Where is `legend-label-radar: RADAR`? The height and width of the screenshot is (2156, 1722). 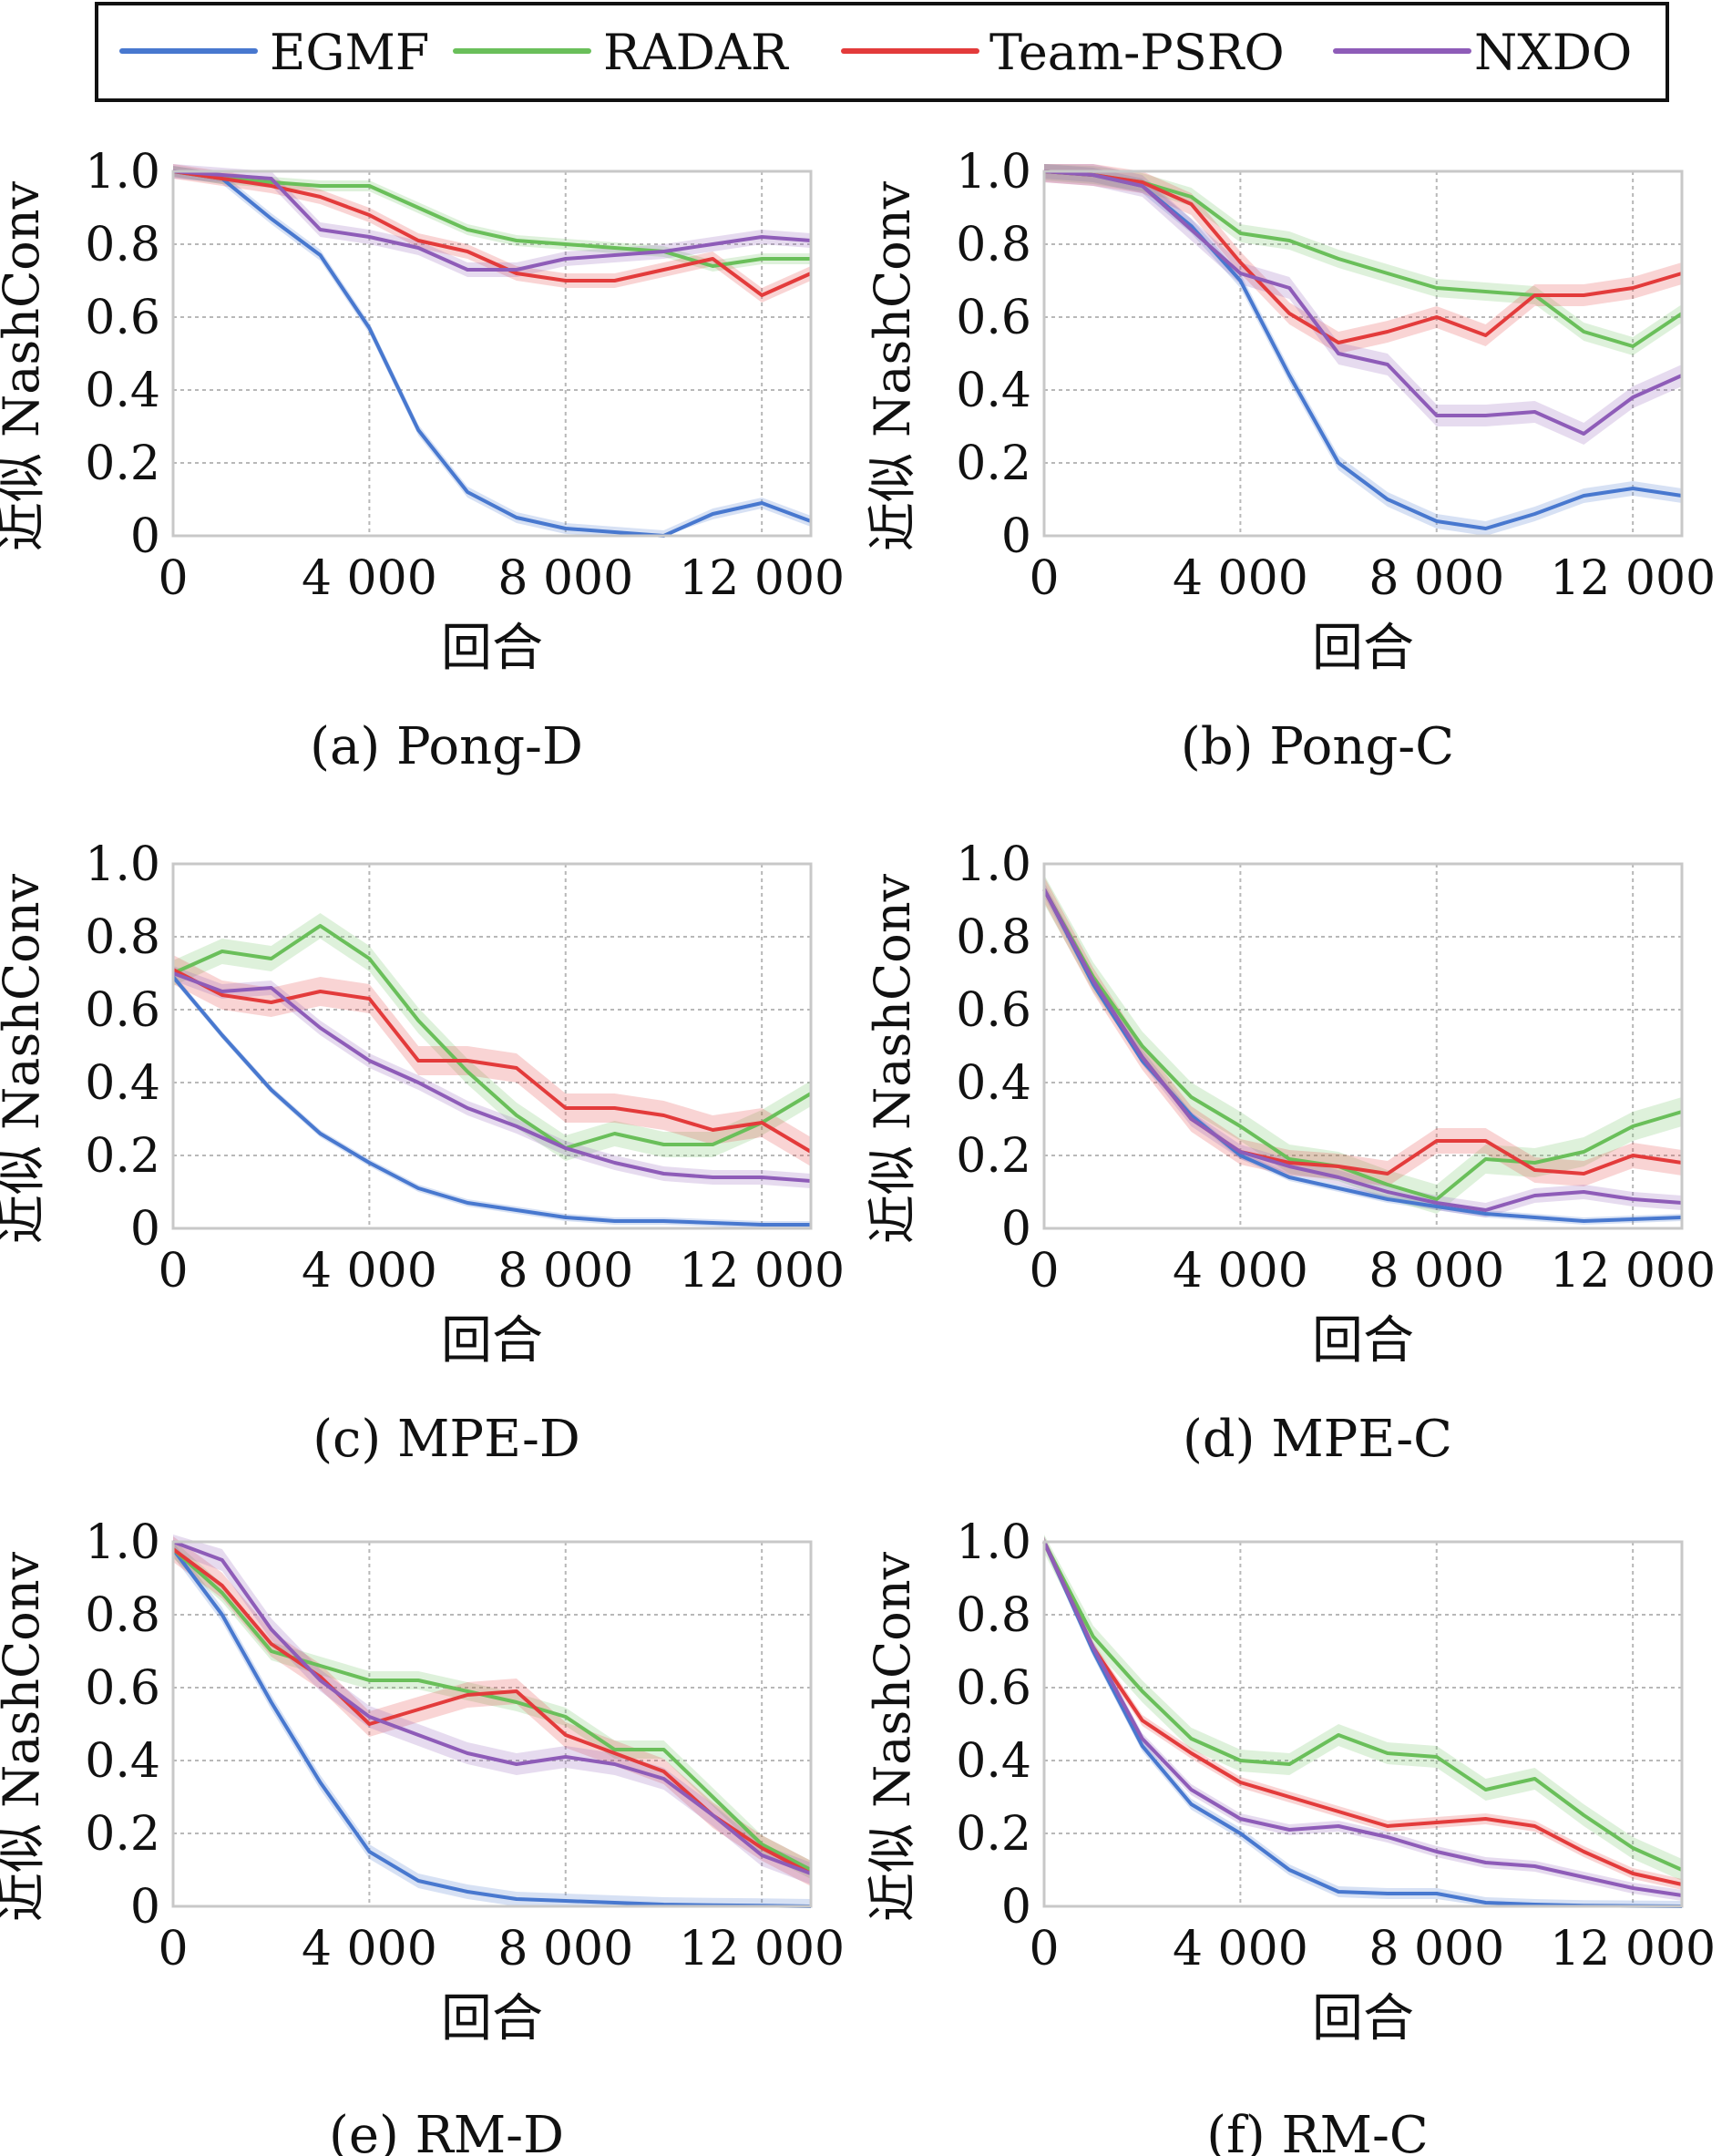
legend-label-radar: RADAR is located at coordinates (696, 52).